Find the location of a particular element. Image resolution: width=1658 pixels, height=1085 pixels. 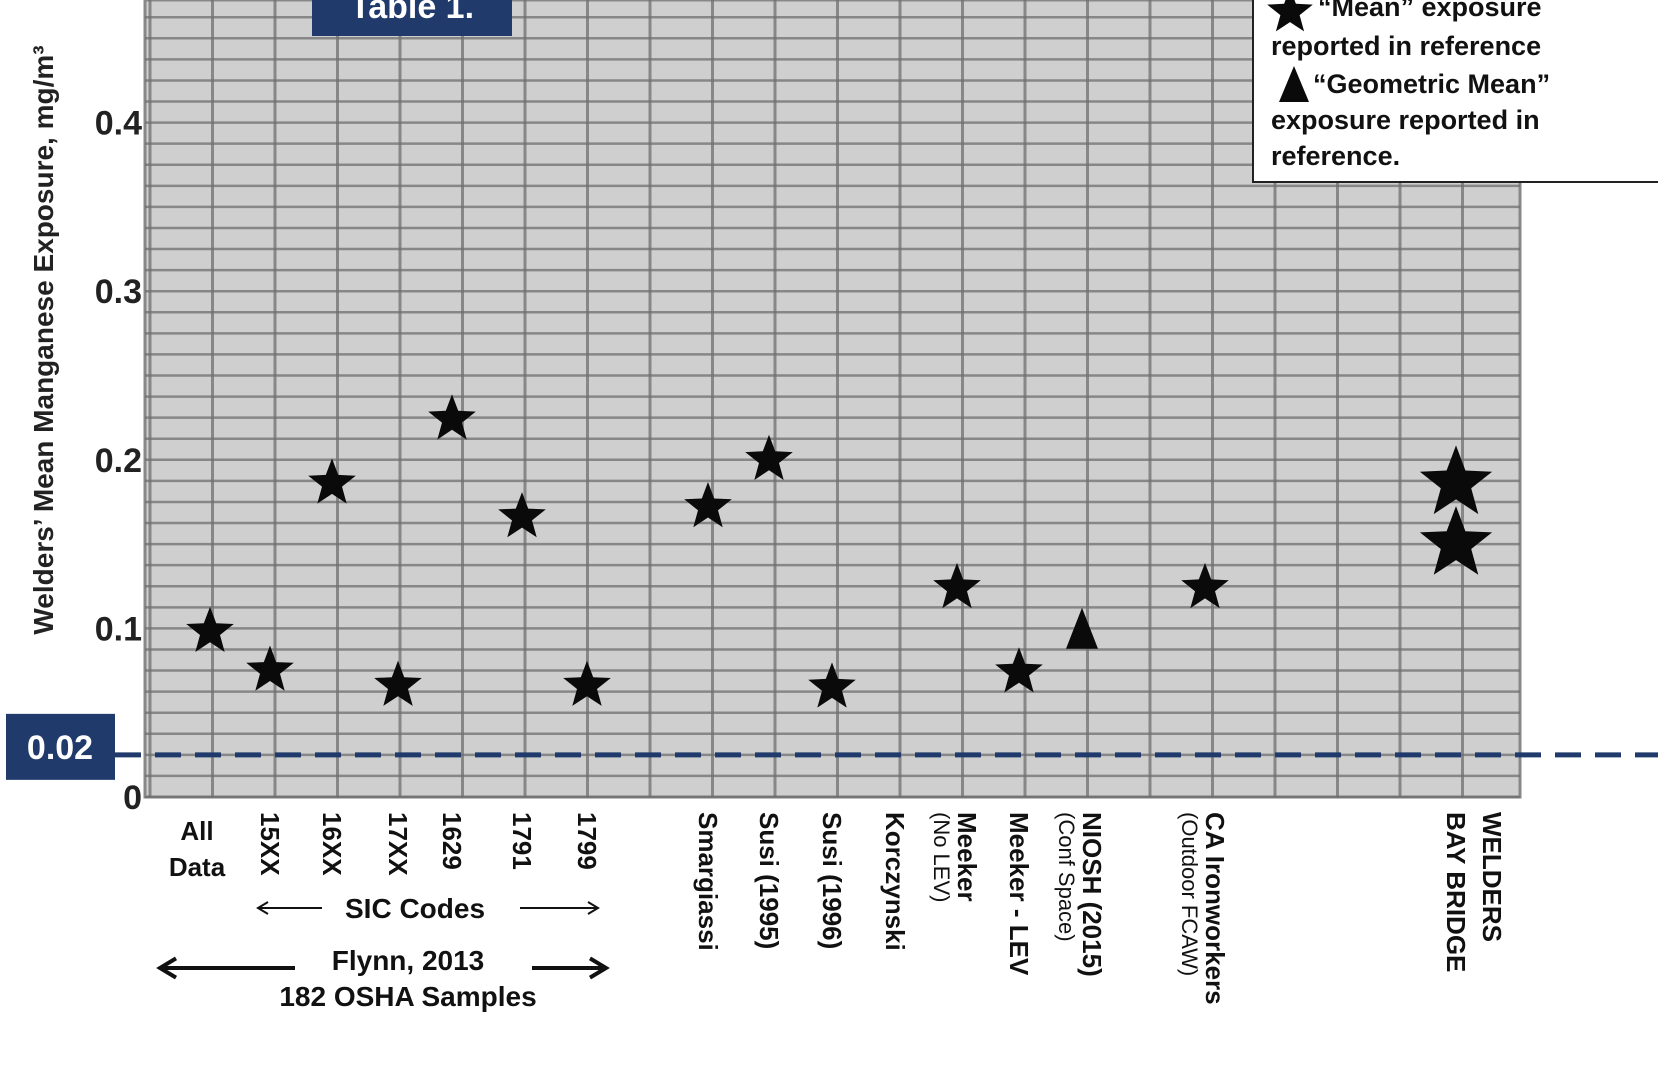

x-tick-label-group: Korczynski is located at coordinates (895, 881).